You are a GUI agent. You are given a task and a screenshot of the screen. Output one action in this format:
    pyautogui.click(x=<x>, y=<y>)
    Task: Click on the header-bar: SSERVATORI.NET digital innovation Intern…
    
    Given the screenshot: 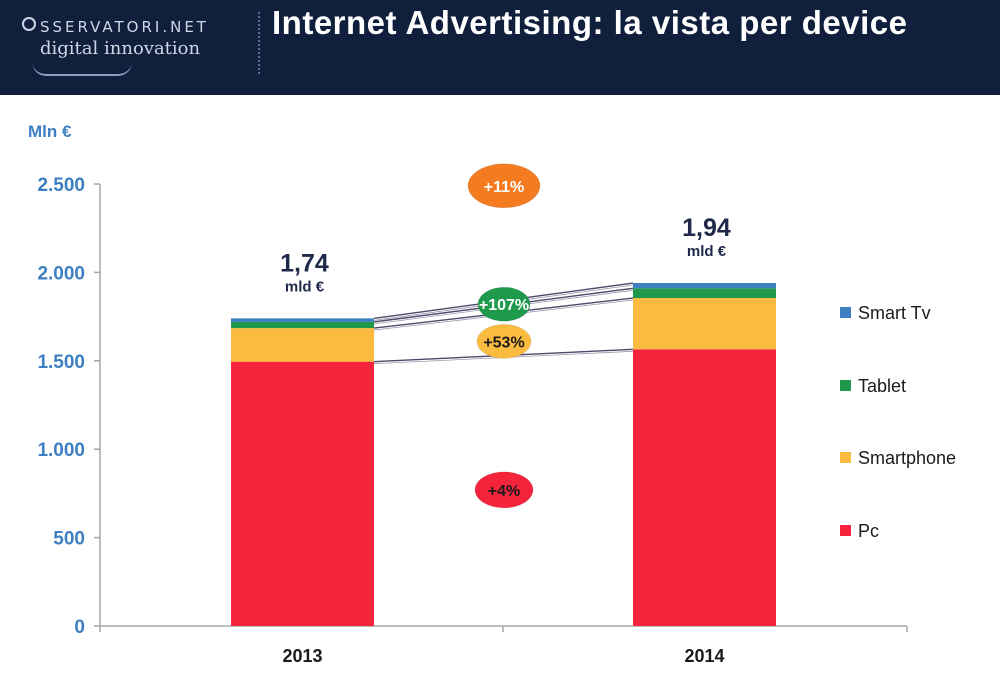 What is the action you would take?
    pyautogui.click(x=500, y=47)
    